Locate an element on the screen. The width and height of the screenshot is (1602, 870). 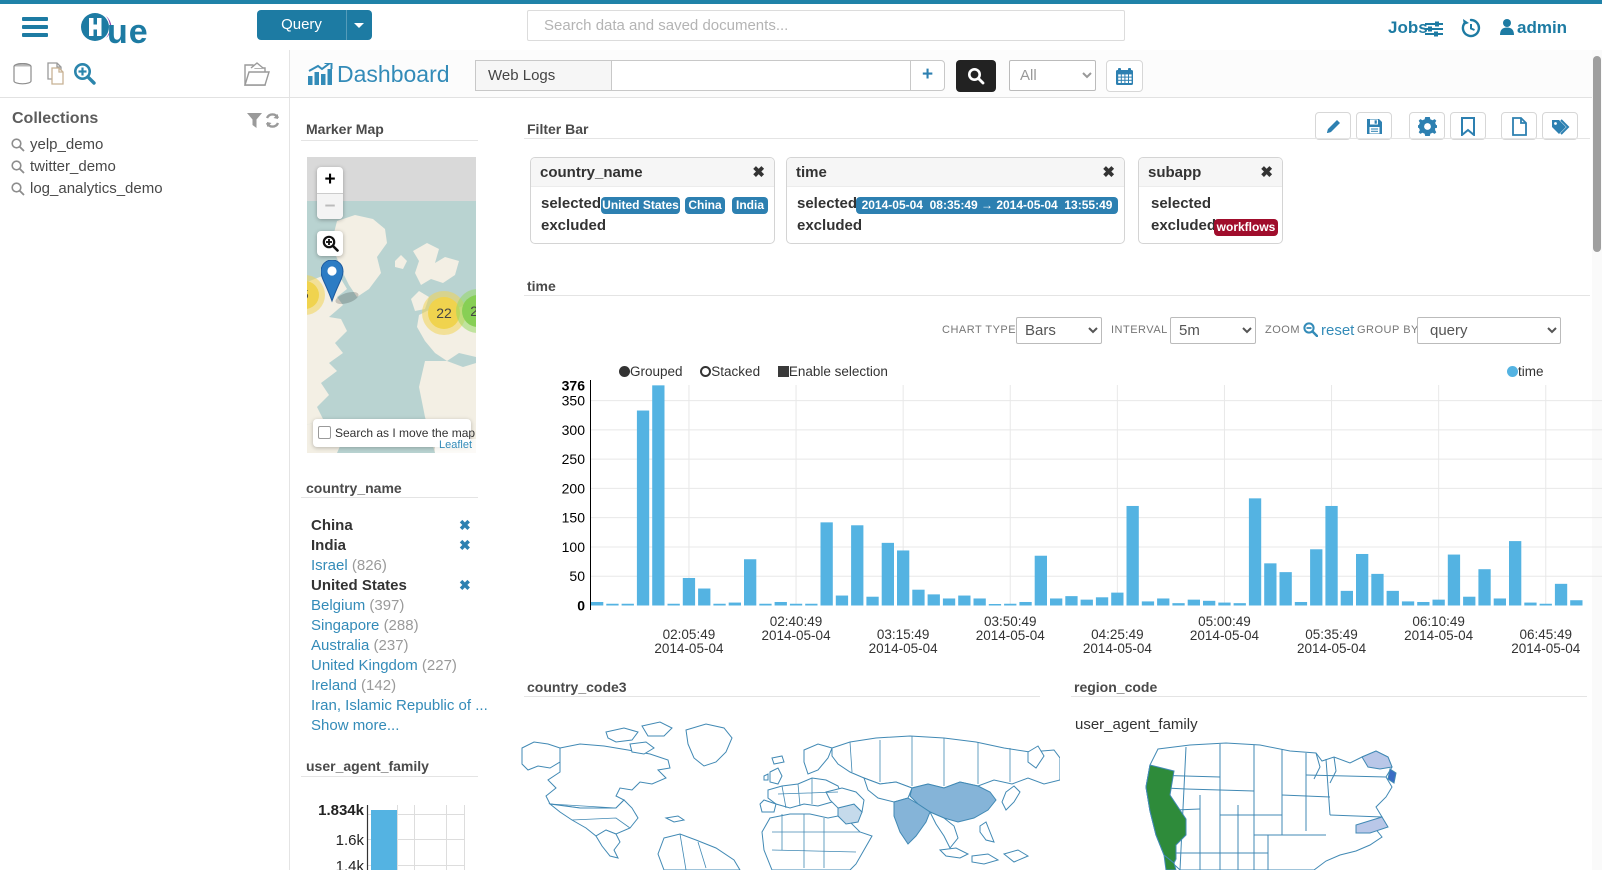
svg-text: 05:35:49 is located at coordinates (1331, 634).